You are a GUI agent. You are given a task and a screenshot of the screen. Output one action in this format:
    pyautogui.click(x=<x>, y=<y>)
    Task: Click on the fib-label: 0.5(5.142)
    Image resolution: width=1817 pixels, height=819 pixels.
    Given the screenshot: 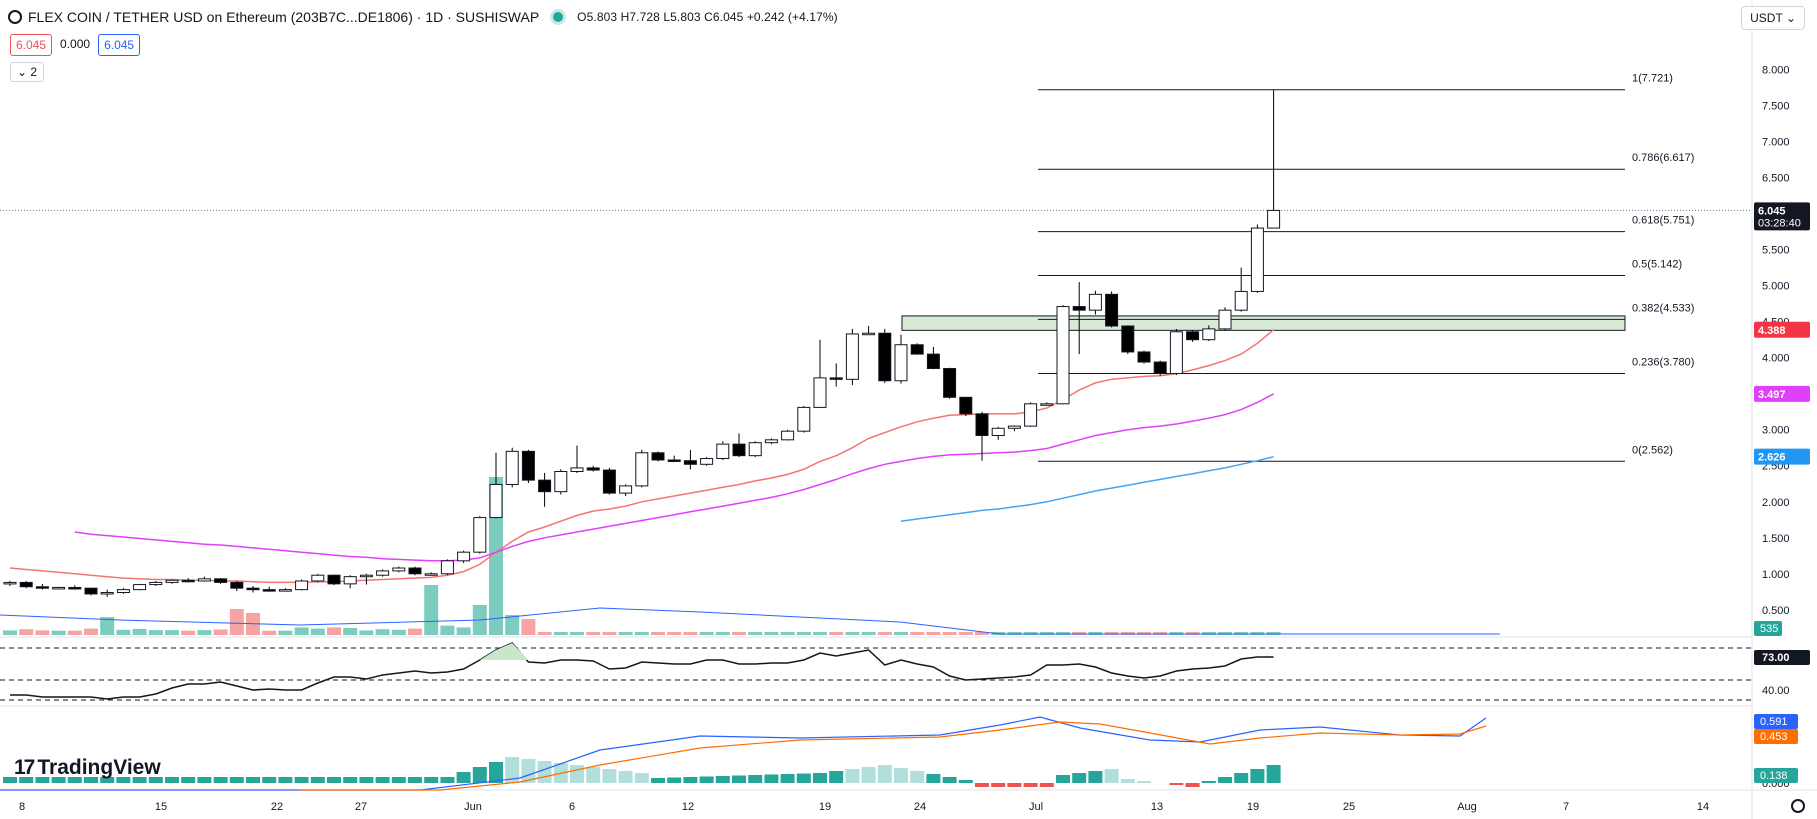 What is the action you would take?
    pyautogui.click(x=1657, y=264)
    